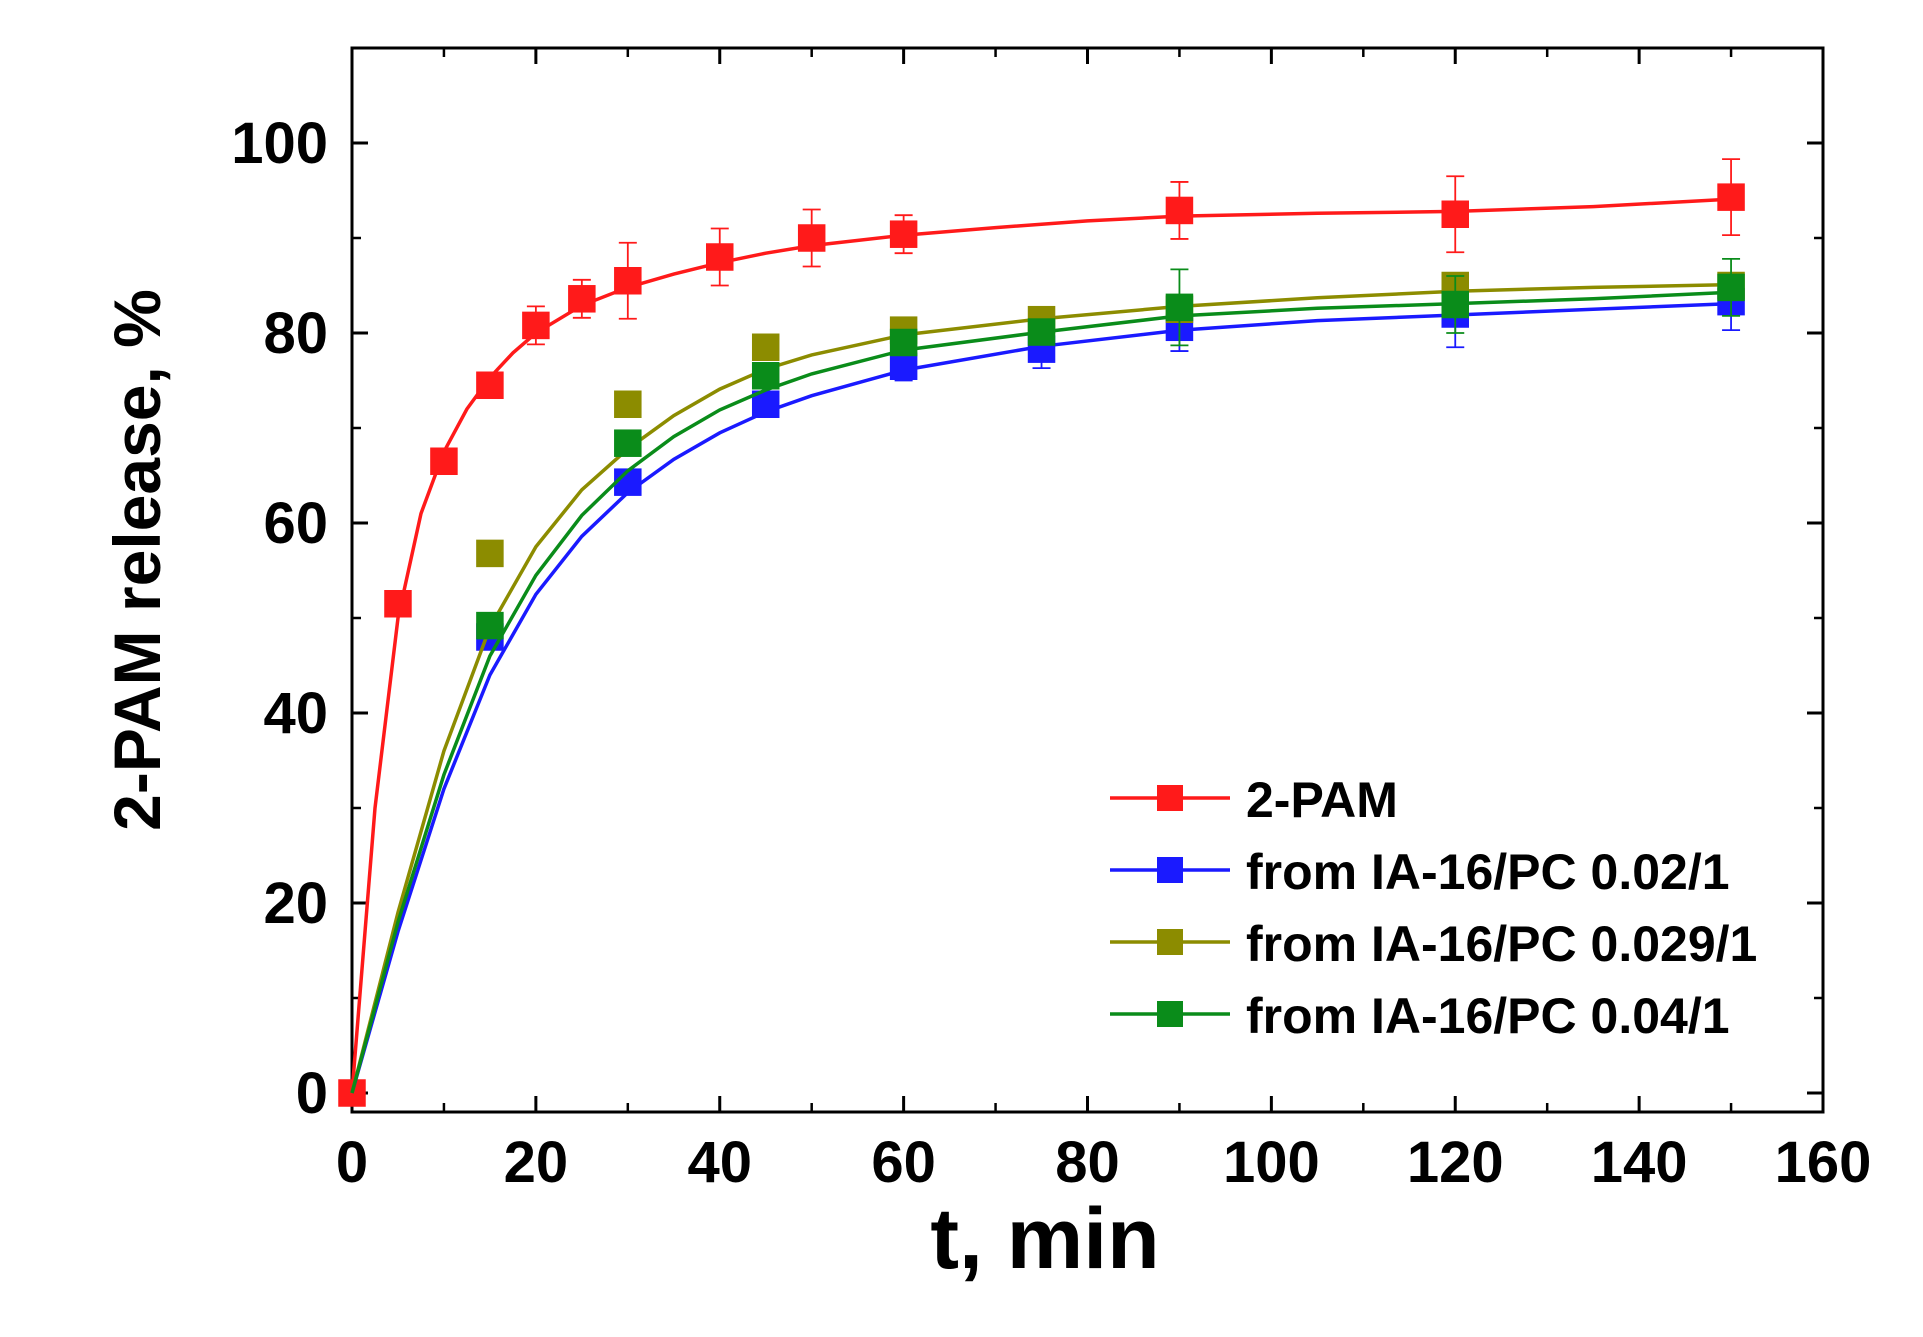 The height and width of the screenshot is (1337, 1923). What do you see at coordinates (536, 1162) in the screenshot?
I see `x-tick-label: 20` at bounding box center [536, 1162].